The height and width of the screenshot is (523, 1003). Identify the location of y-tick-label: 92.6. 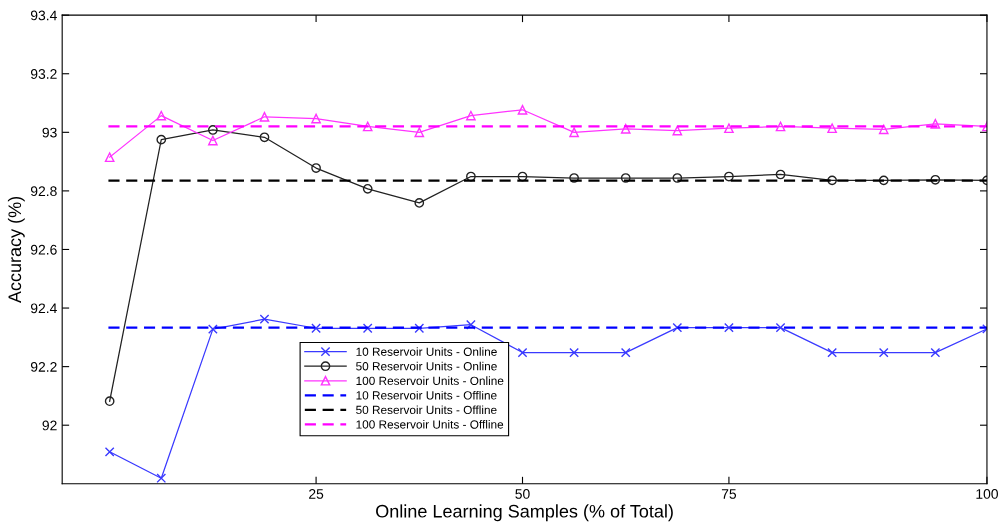
(43, 249).